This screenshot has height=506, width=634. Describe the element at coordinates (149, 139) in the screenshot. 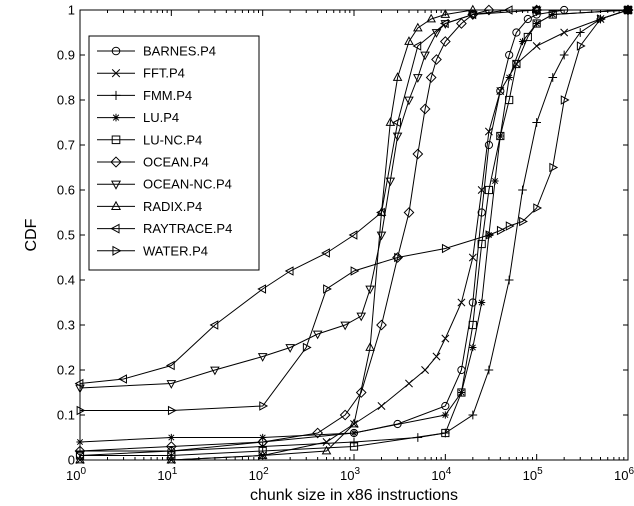

I see `legend-item-lu-nc-p4: LU-NC.P4` at that location.